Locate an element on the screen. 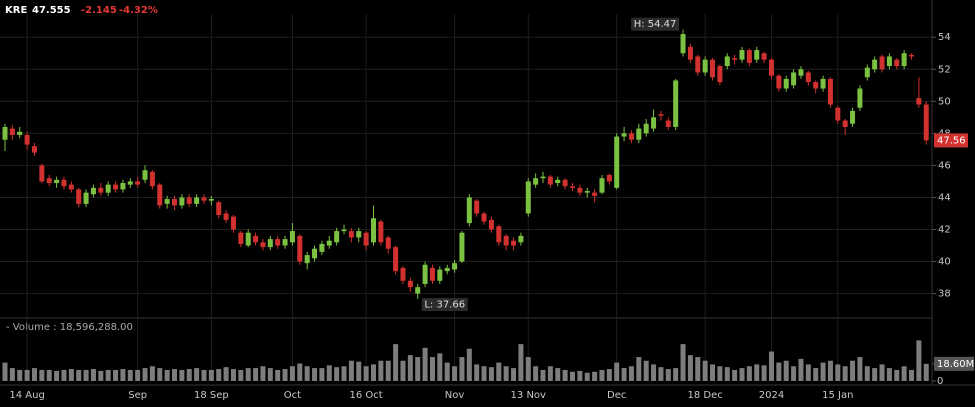 The width and height of the screenshot is (975, 407). y-tick-label: 42 is located at coordinates (944, 229).